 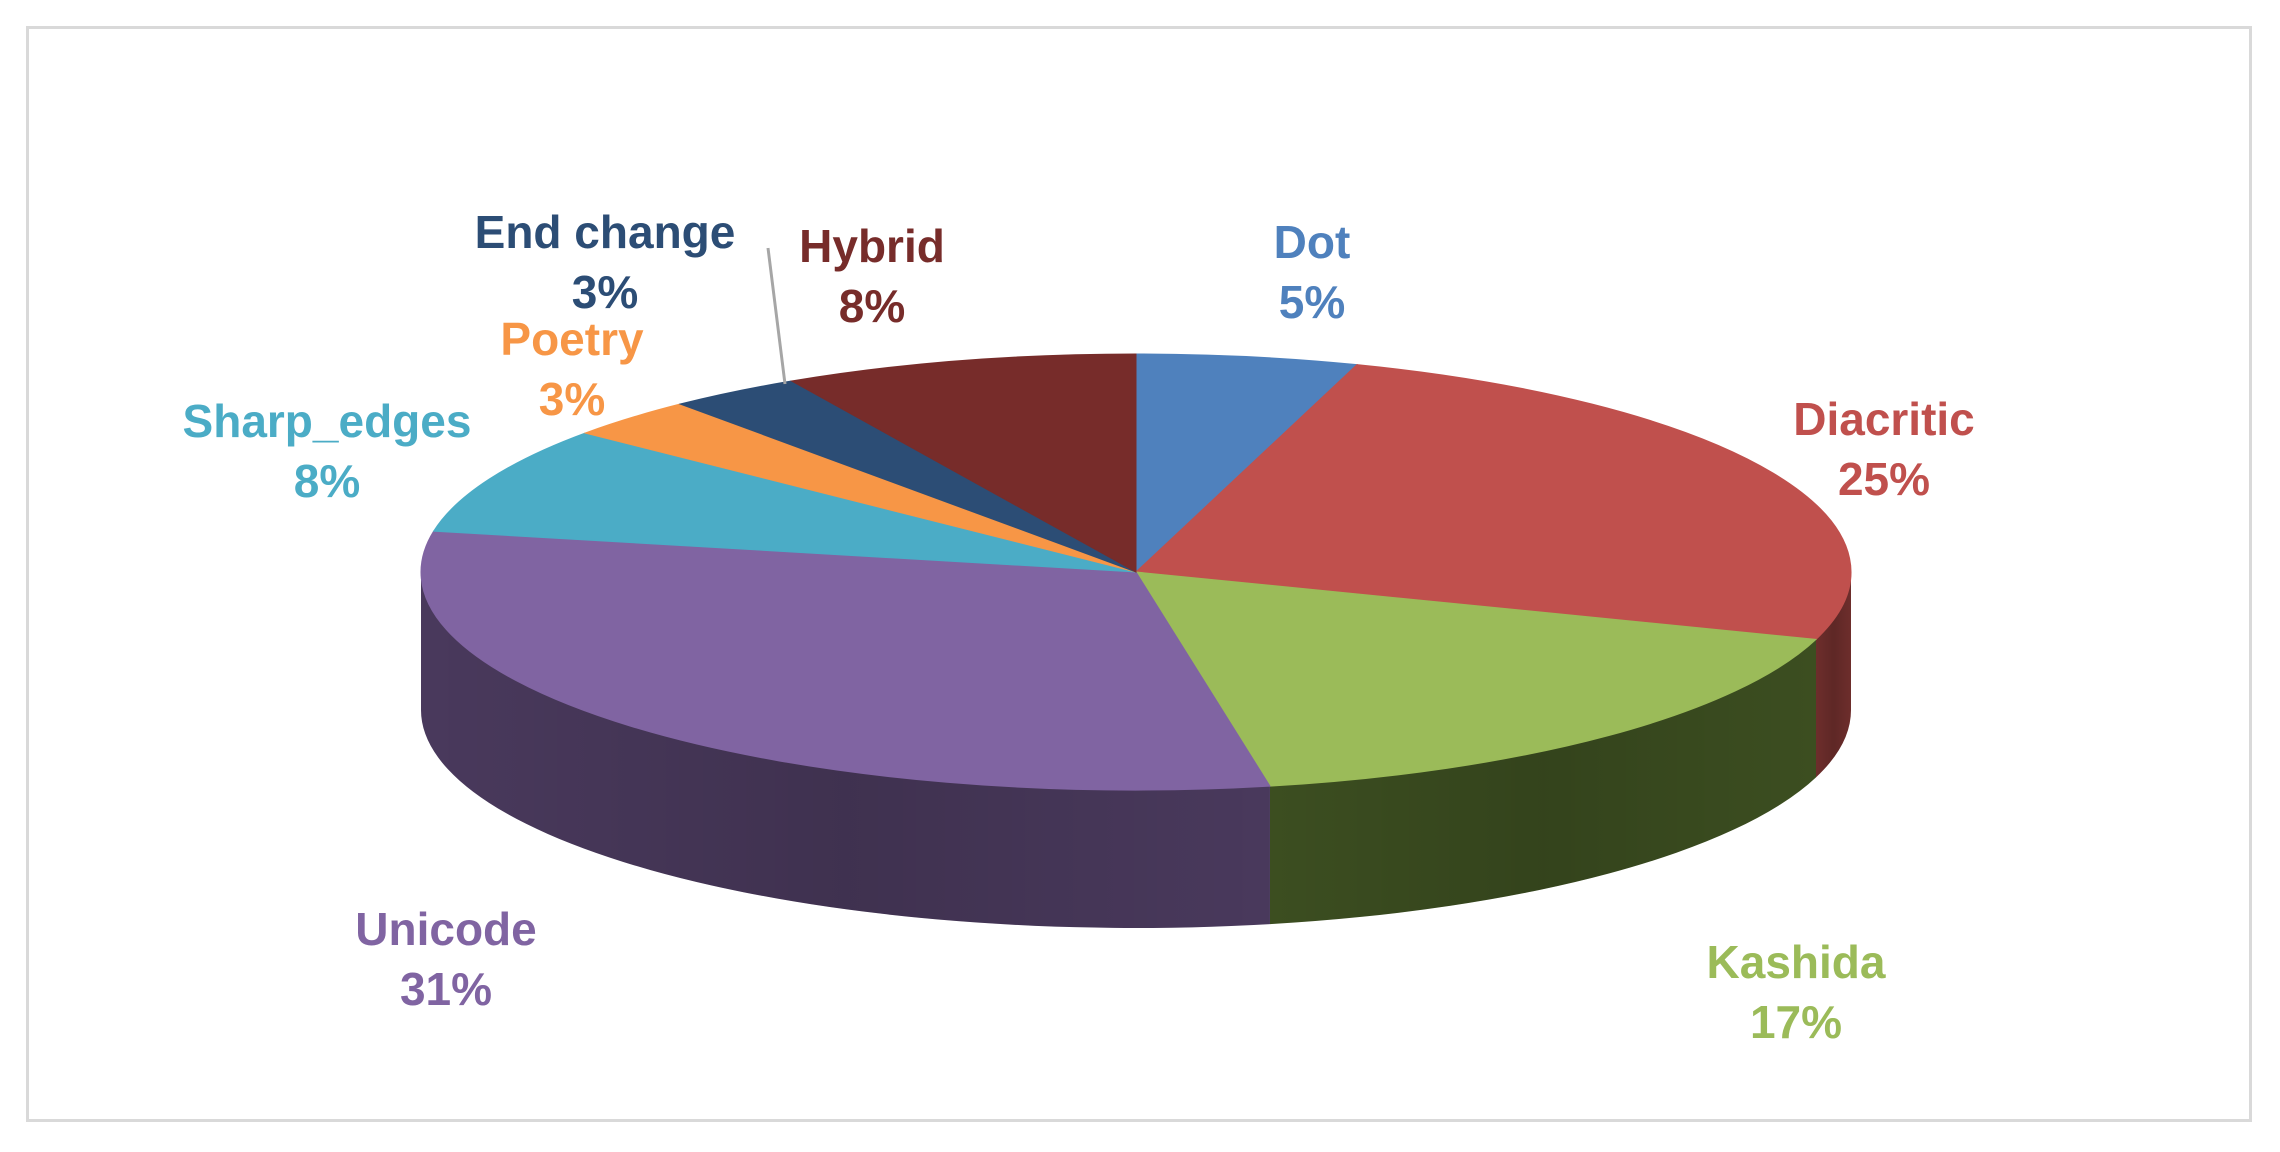 What do you see at coordinates (1312, 302) in the screenshot?
I see `slice-percent-dot: 5%` at bounding box center [1312, 302].